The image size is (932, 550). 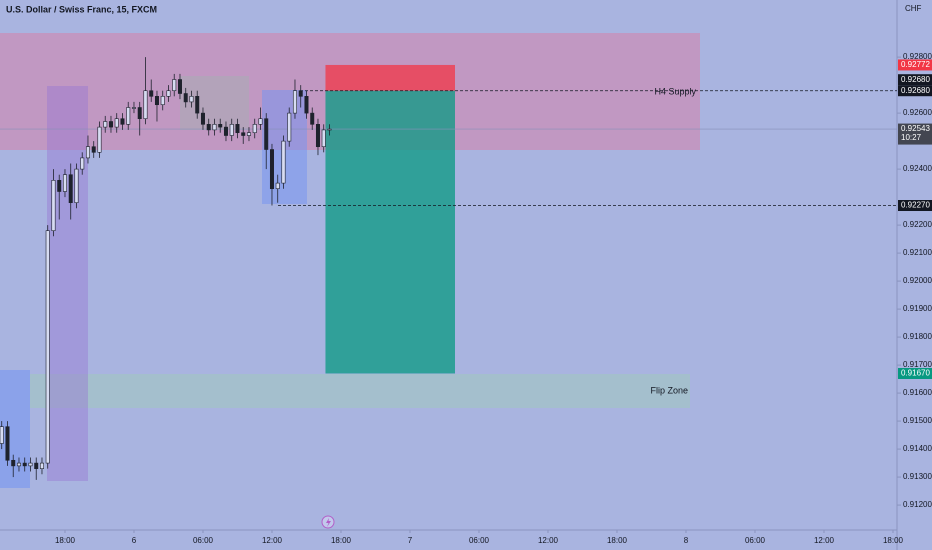 I want to click on price-label: 0.92270, so click(x=915, y=205).